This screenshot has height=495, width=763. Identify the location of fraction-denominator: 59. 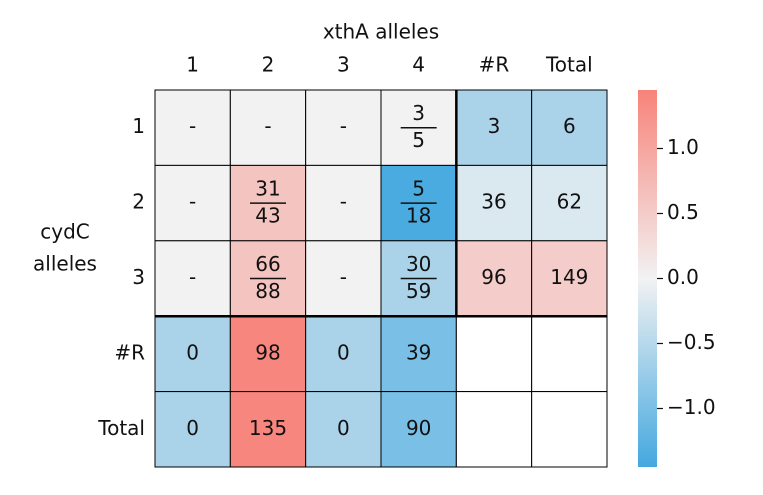
(418, 291).